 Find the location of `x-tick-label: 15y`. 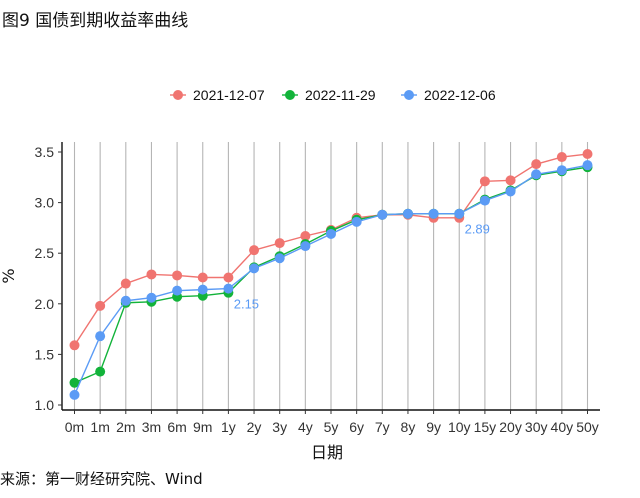

x-tick-label: 15y is located at coordinates (485, 427).